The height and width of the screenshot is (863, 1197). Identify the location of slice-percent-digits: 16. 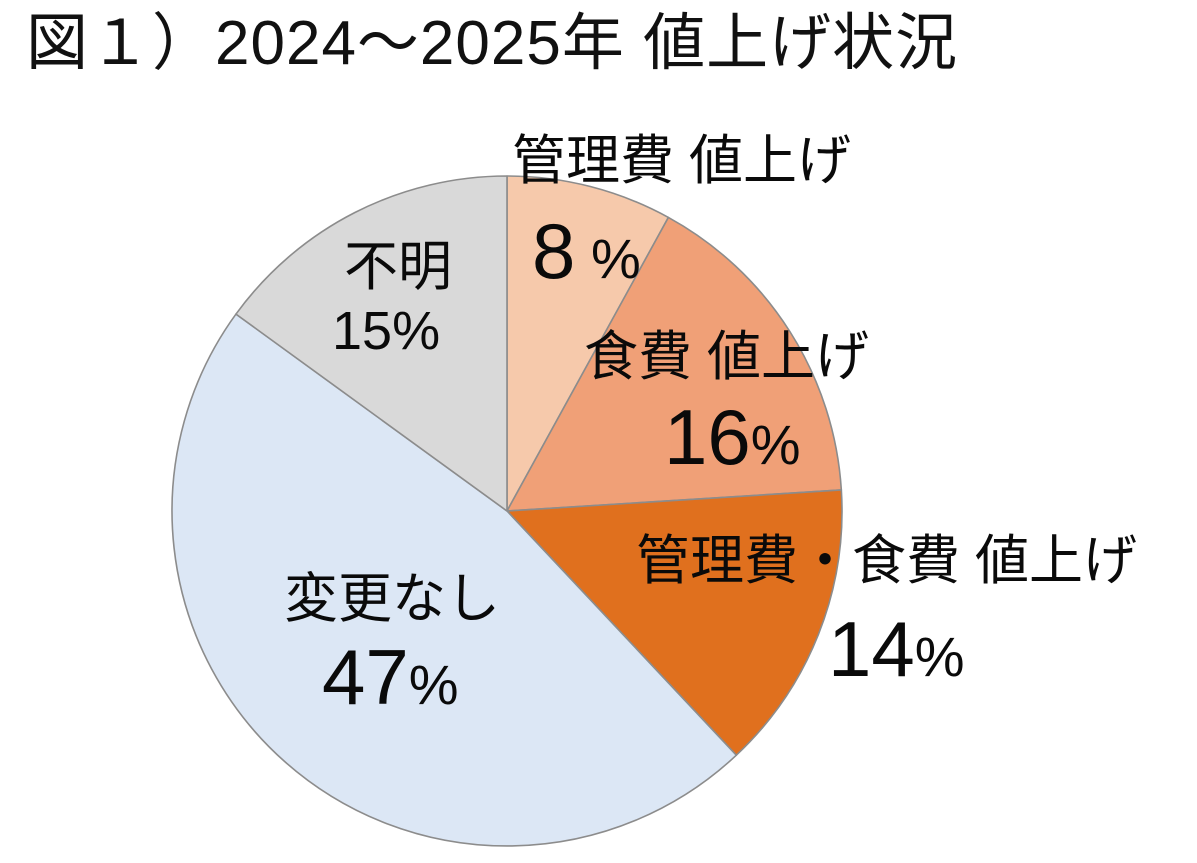
(707, 437).